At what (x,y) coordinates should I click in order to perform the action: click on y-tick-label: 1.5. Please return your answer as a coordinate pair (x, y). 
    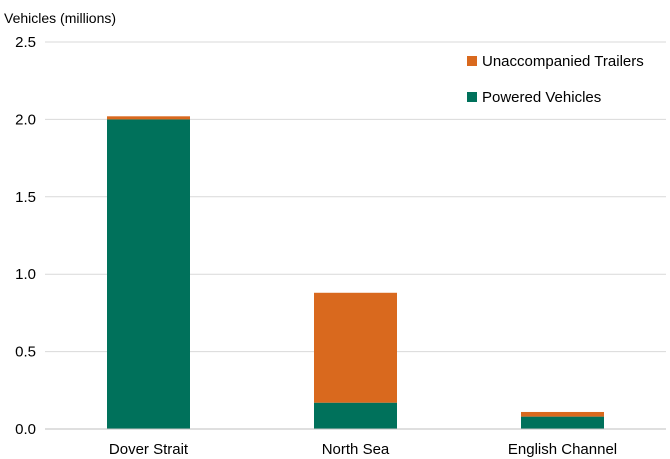
    Looking at the image, I should click on (25, 197).